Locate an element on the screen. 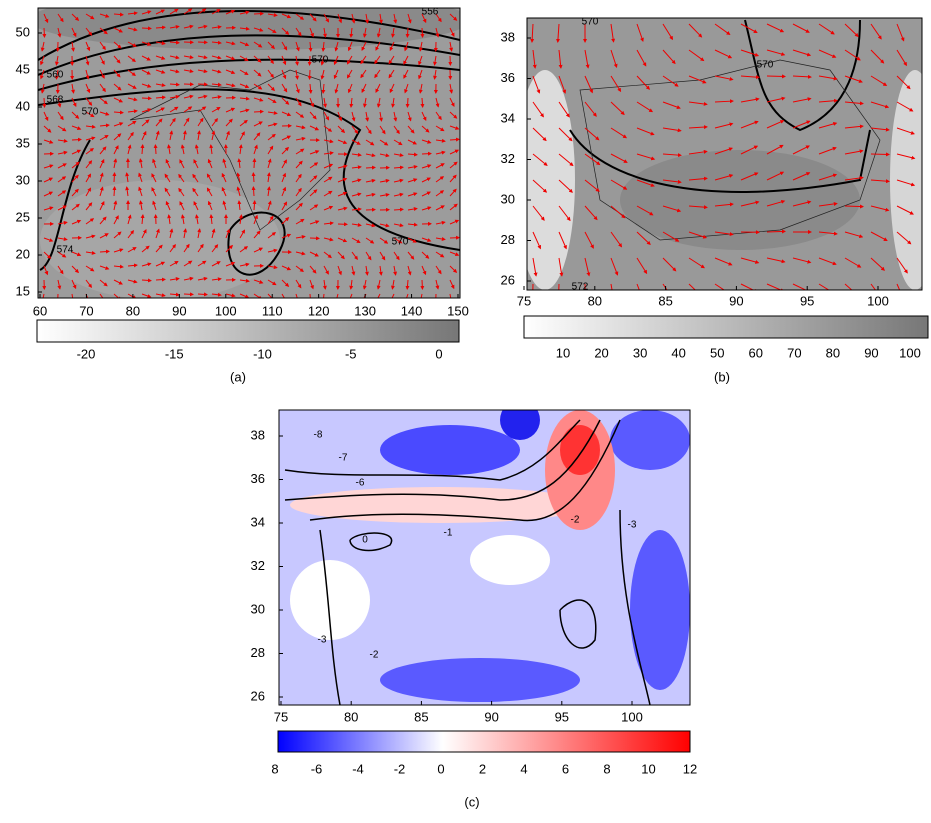 This screenshot has height=823, width=931. colorbar-label: 70 is located at coordinates (794, 352).